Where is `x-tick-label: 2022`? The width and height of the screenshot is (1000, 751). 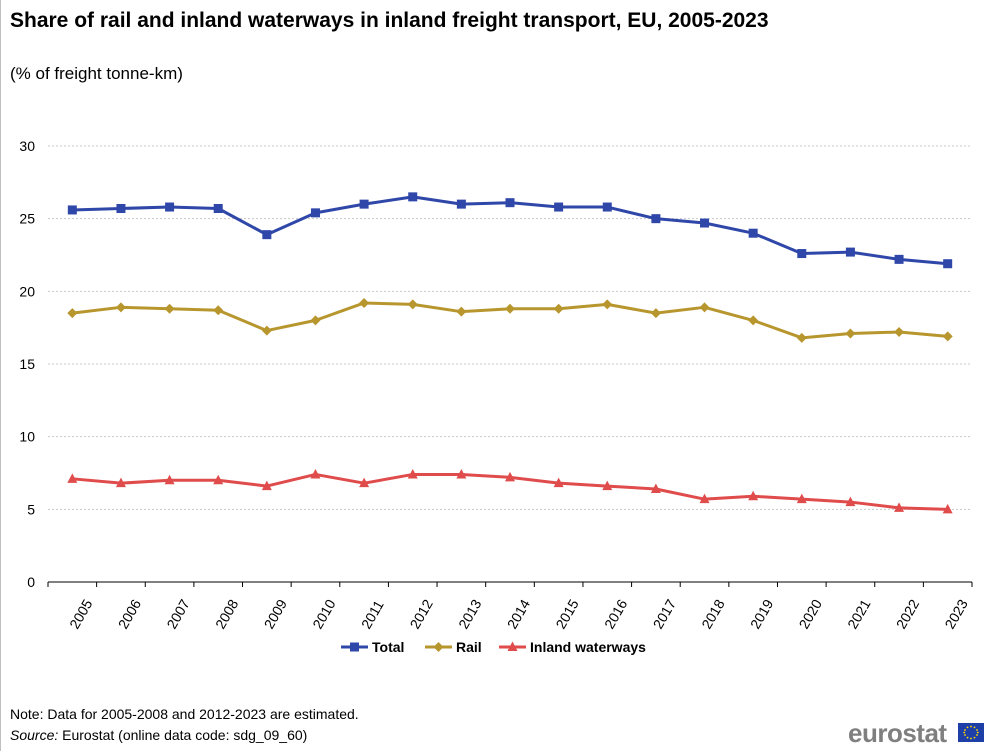
x-tick-label: 2022 is located at coordinates (908, 613).